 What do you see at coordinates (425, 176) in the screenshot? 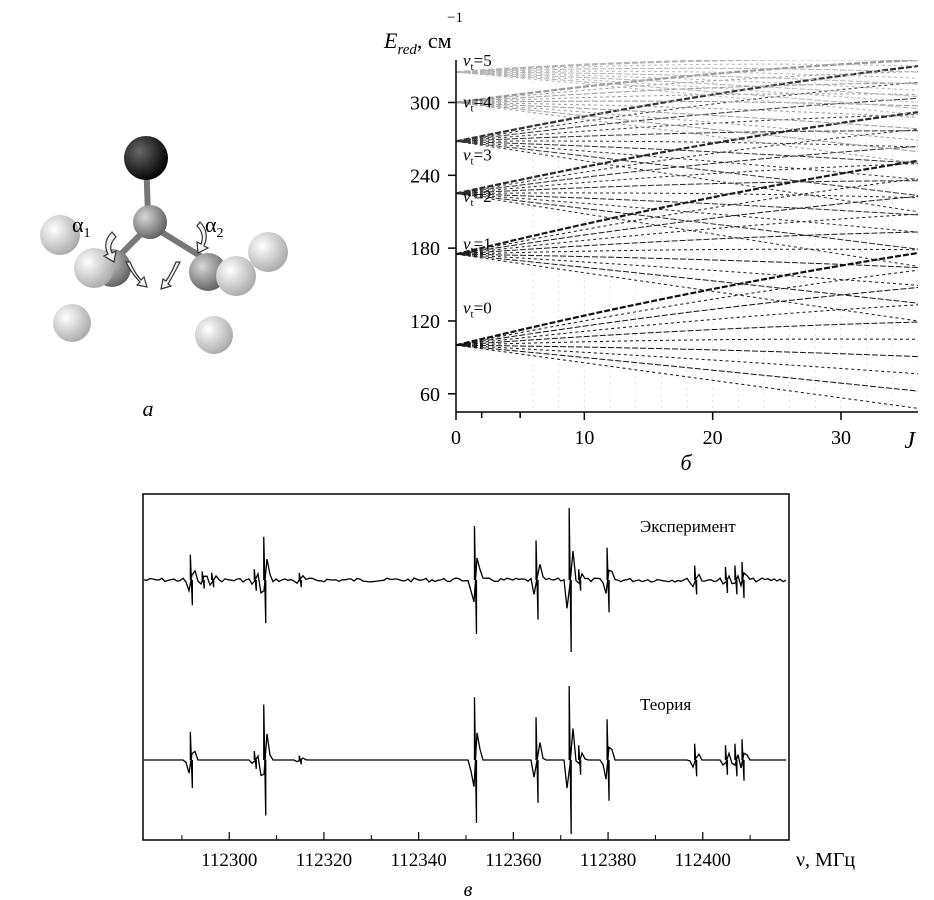
I see `y-tick-label: 240` at bounding box center [425, 176].